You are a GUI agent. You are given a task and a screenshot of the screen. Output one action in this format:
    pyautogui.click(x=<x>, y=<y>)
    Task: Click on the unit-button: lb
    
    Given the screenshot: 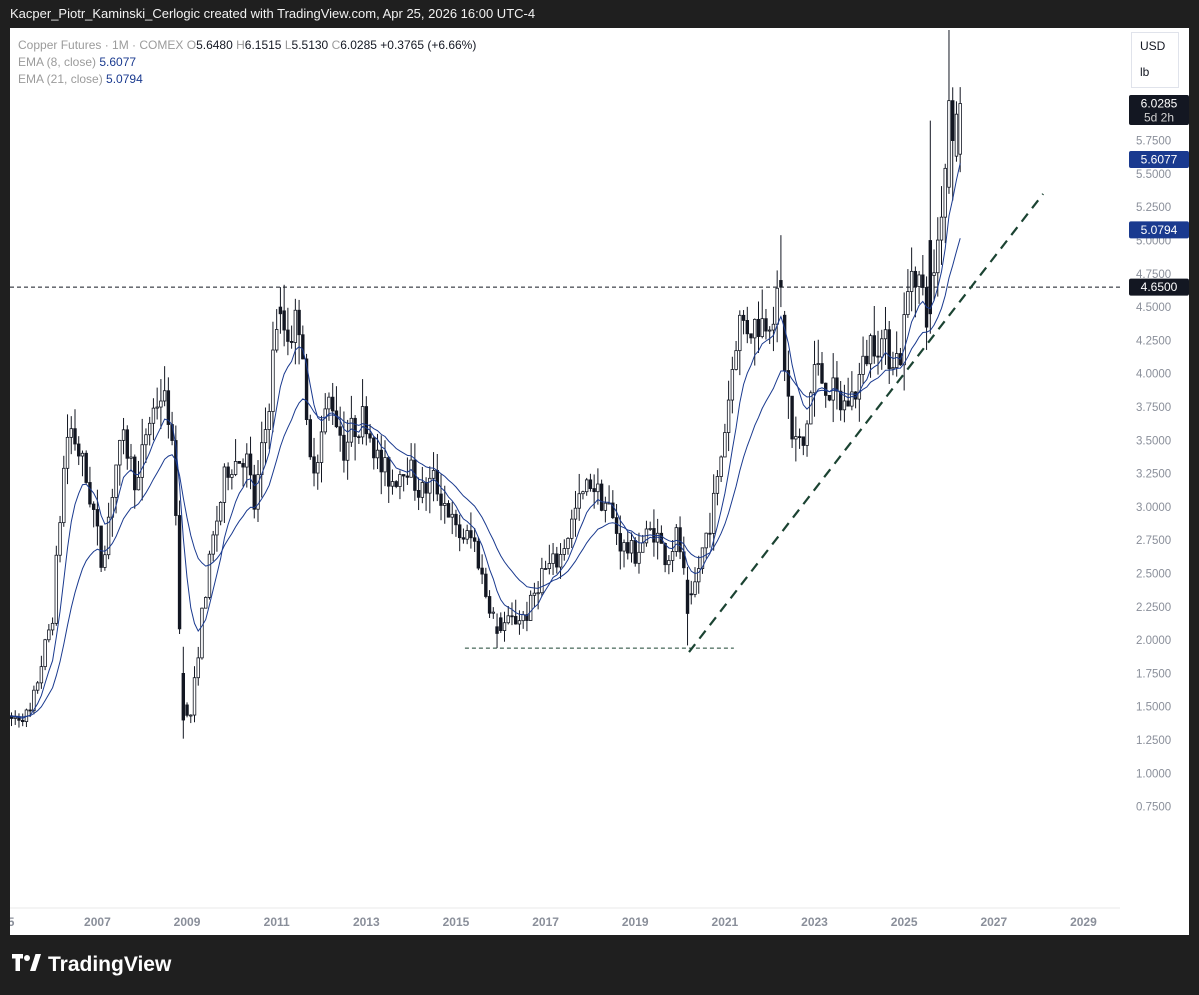 What is the action you would take?
    pyautogui.click(x=1145, y=72)
    